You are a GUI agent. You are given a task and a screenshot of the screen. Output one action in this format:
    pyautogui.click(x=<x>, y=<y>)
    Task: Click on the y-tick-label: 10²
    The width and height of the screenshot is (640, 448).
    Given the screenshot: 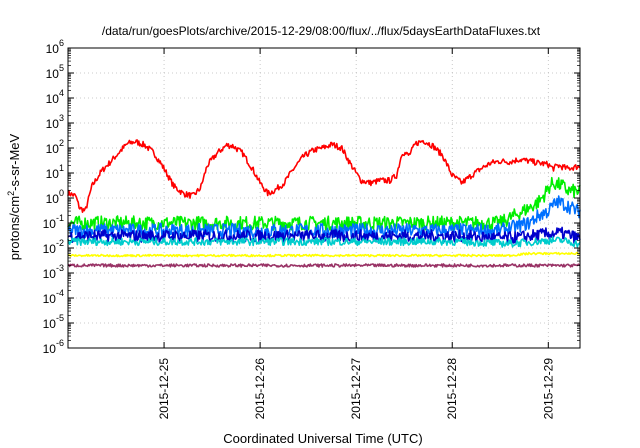 What is the action you would take?
    pyautogui.click(x=55, y=147)
    